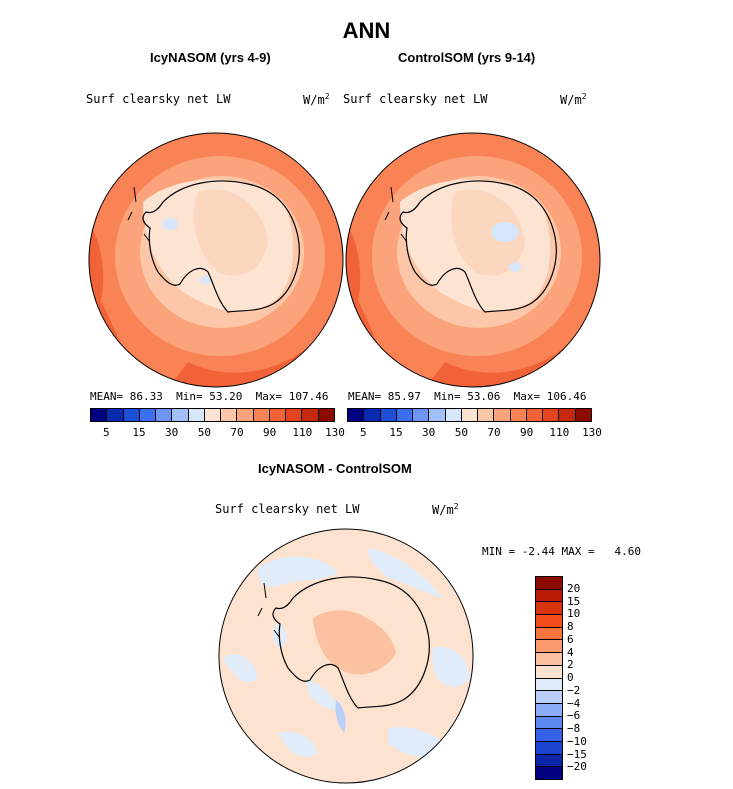 This screenshot has height=789, width=733. Describe the element at coordinates (561, 551) in the screenshot. I see `diff-min-max: MIN = -2.44 MAX = 4.60` at that location.